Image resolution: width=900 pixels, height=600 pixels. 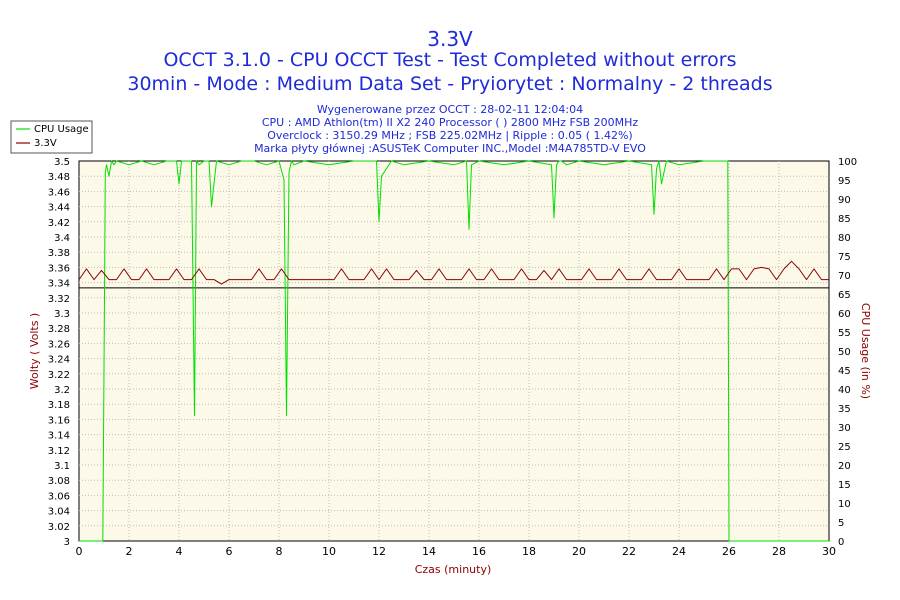 I want to click on y-tick-label: 3.48, so click(x=59, y=177).